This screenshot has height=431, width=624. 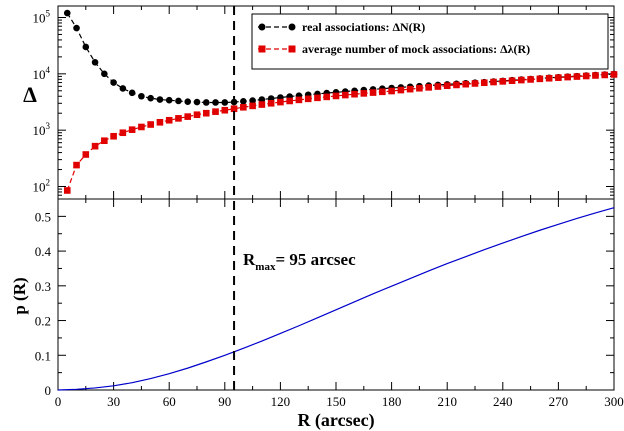 What do you see at coordinates (336, 401) in the screenshot?
I see `x-tick-label: 150` at bounding box center [336, 401].